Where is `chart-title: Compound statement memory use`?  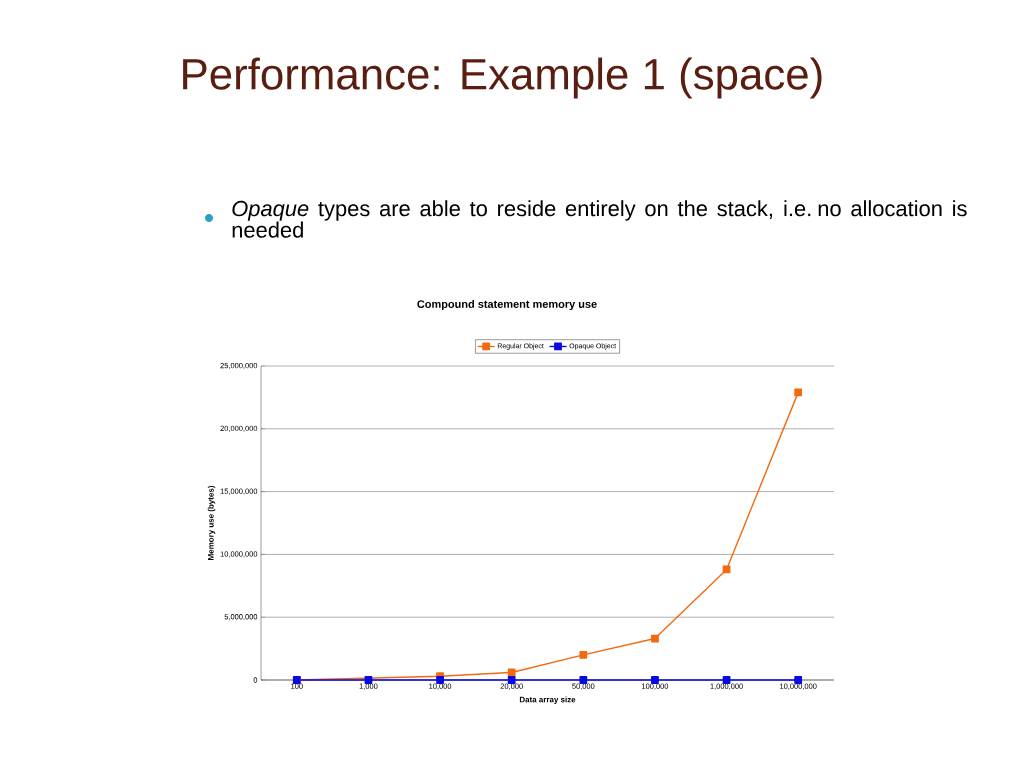 chart-title: Compound statement memory use is located at coordinates (507, 305).